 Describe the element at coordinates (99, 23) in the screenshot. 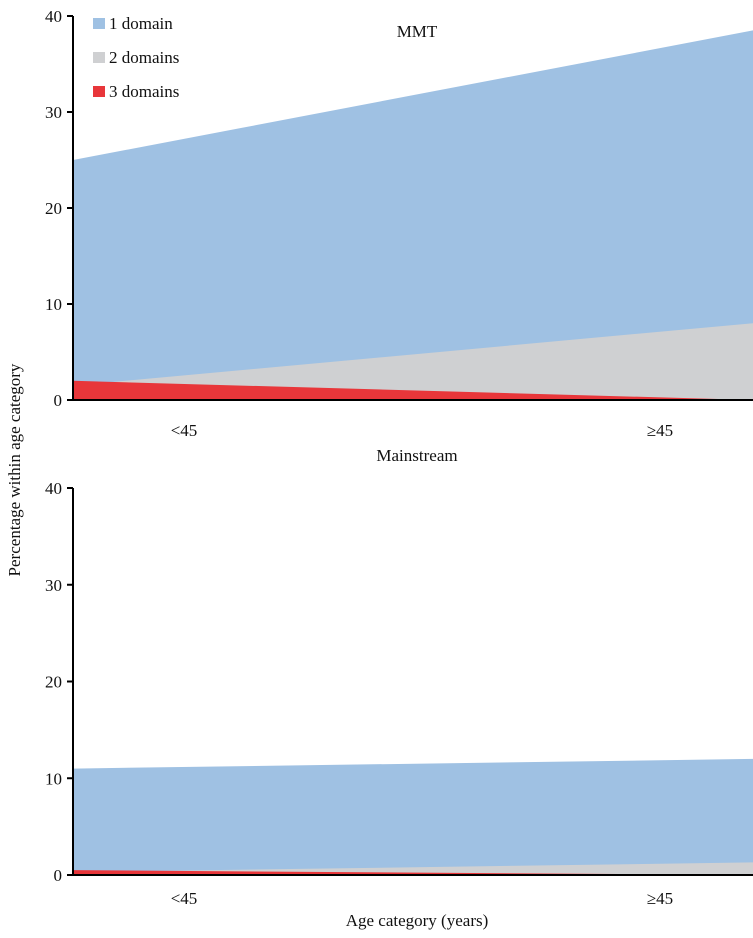

I see `legend-swatch-1-domain` at that location.